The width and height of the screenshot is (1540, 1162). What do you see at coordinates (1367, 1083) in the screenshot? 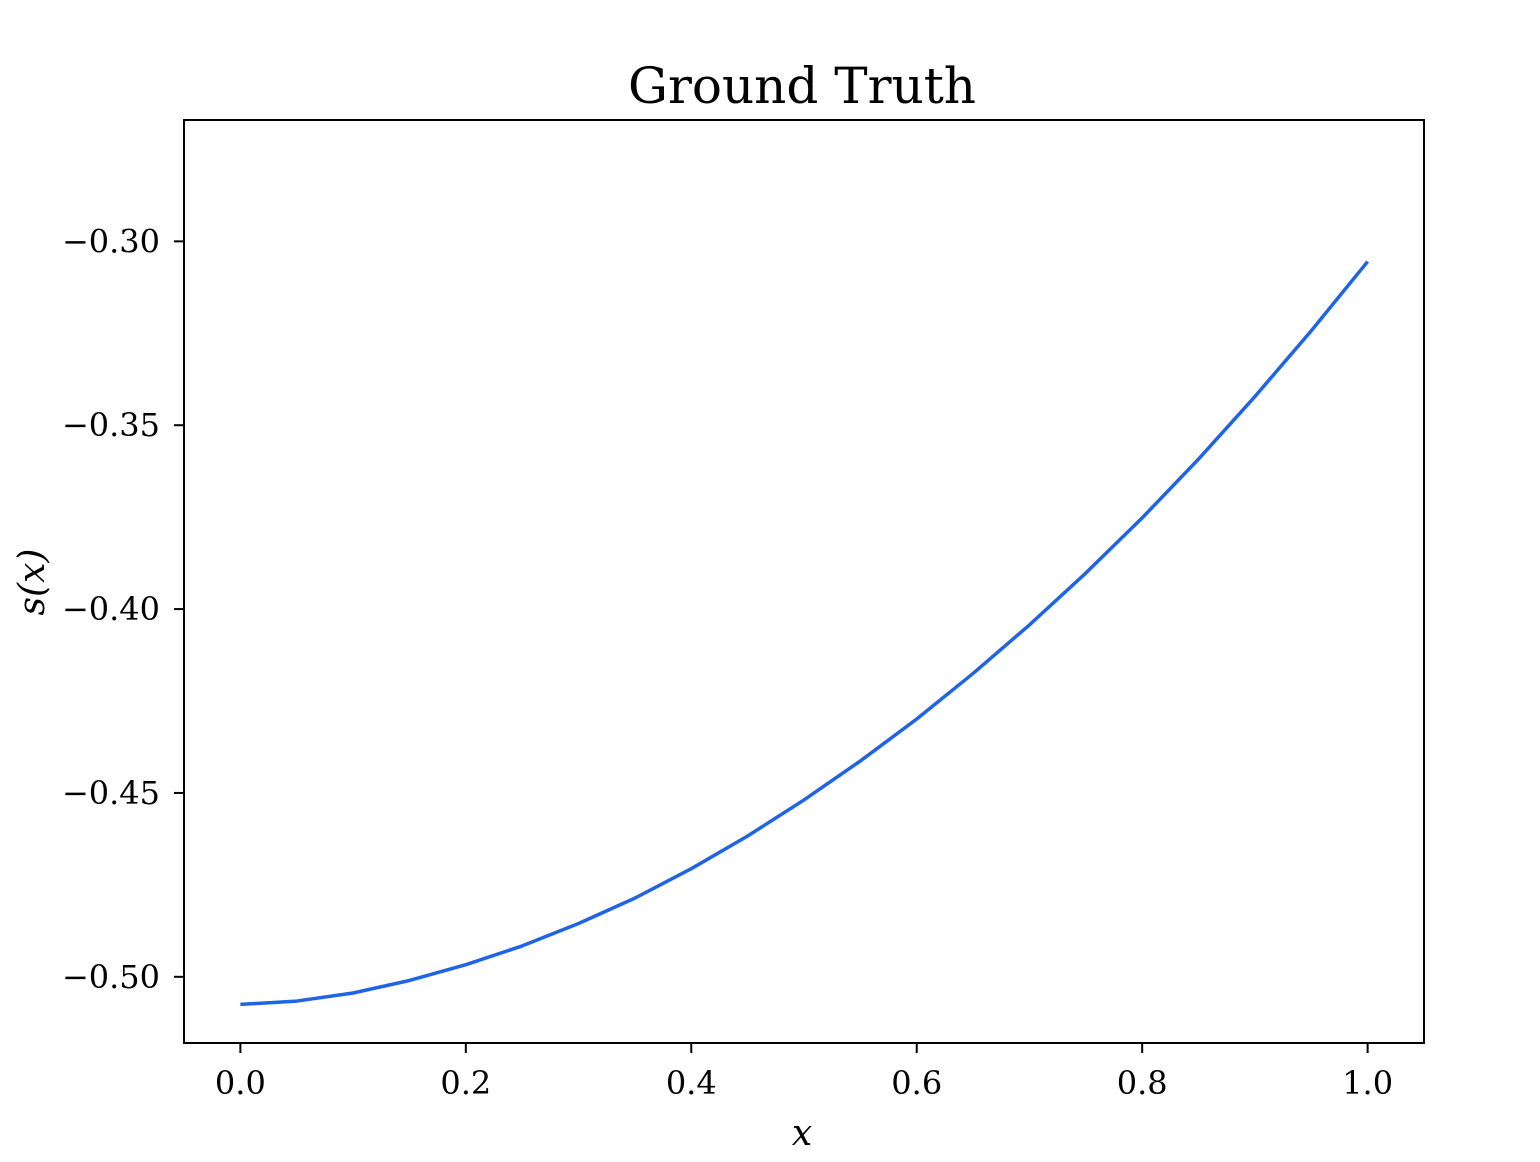
I see `x-tick-label: 1.0` at bounding box center [1367, 1083].